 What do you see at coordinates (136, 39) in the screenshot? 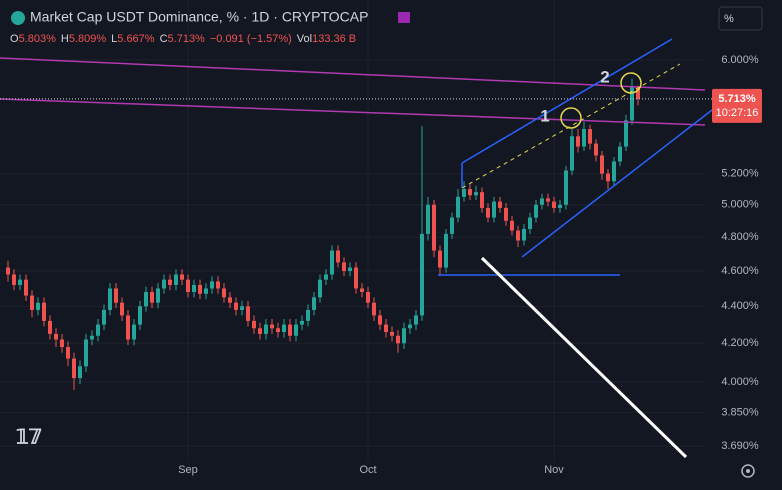
I see `legend-value: 5.667%` at bounding box center [136, 39].